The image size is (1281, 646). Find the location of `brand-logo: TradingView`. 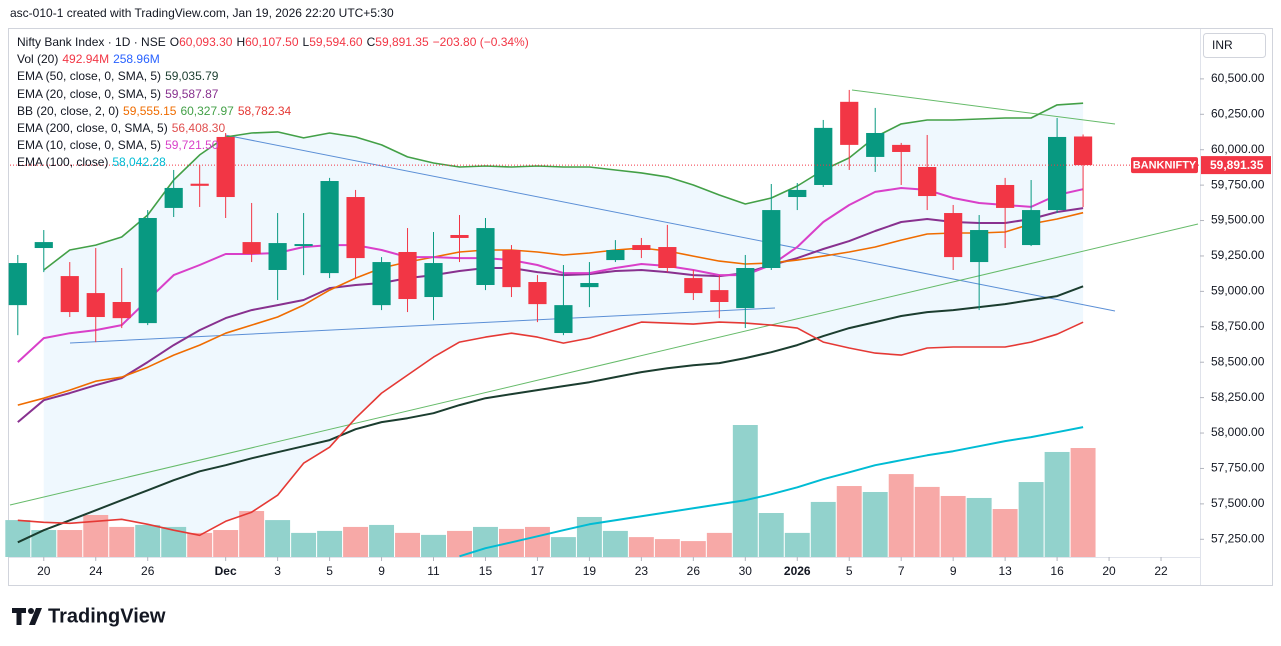

brand-logo: TradingView is located at coordinates (89, 616).